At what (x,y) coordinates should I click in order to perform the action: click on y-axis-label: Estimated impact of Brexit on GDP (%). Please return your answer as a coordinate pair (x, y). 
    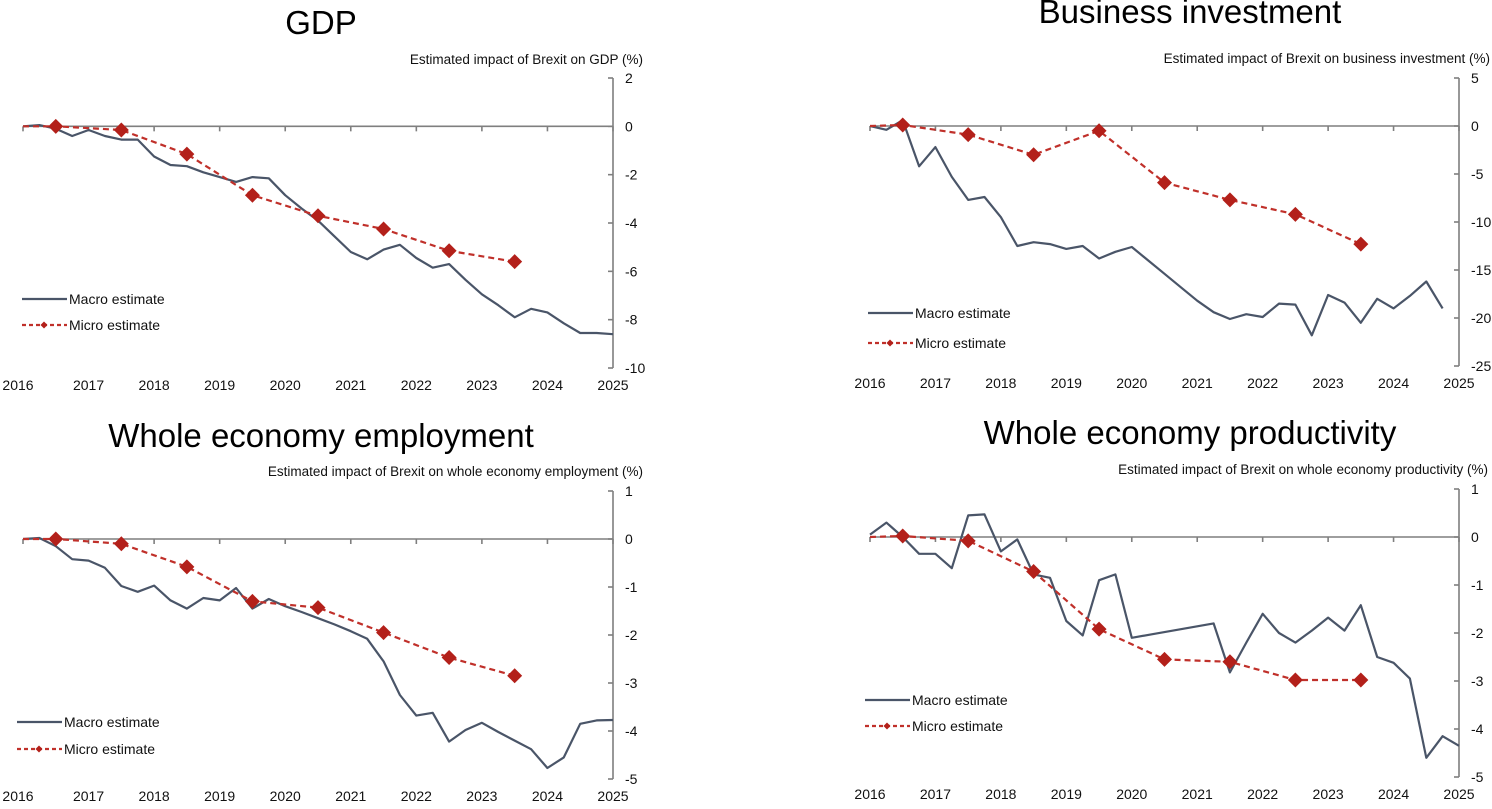
    Looking at the image, I should click on (526, 59).